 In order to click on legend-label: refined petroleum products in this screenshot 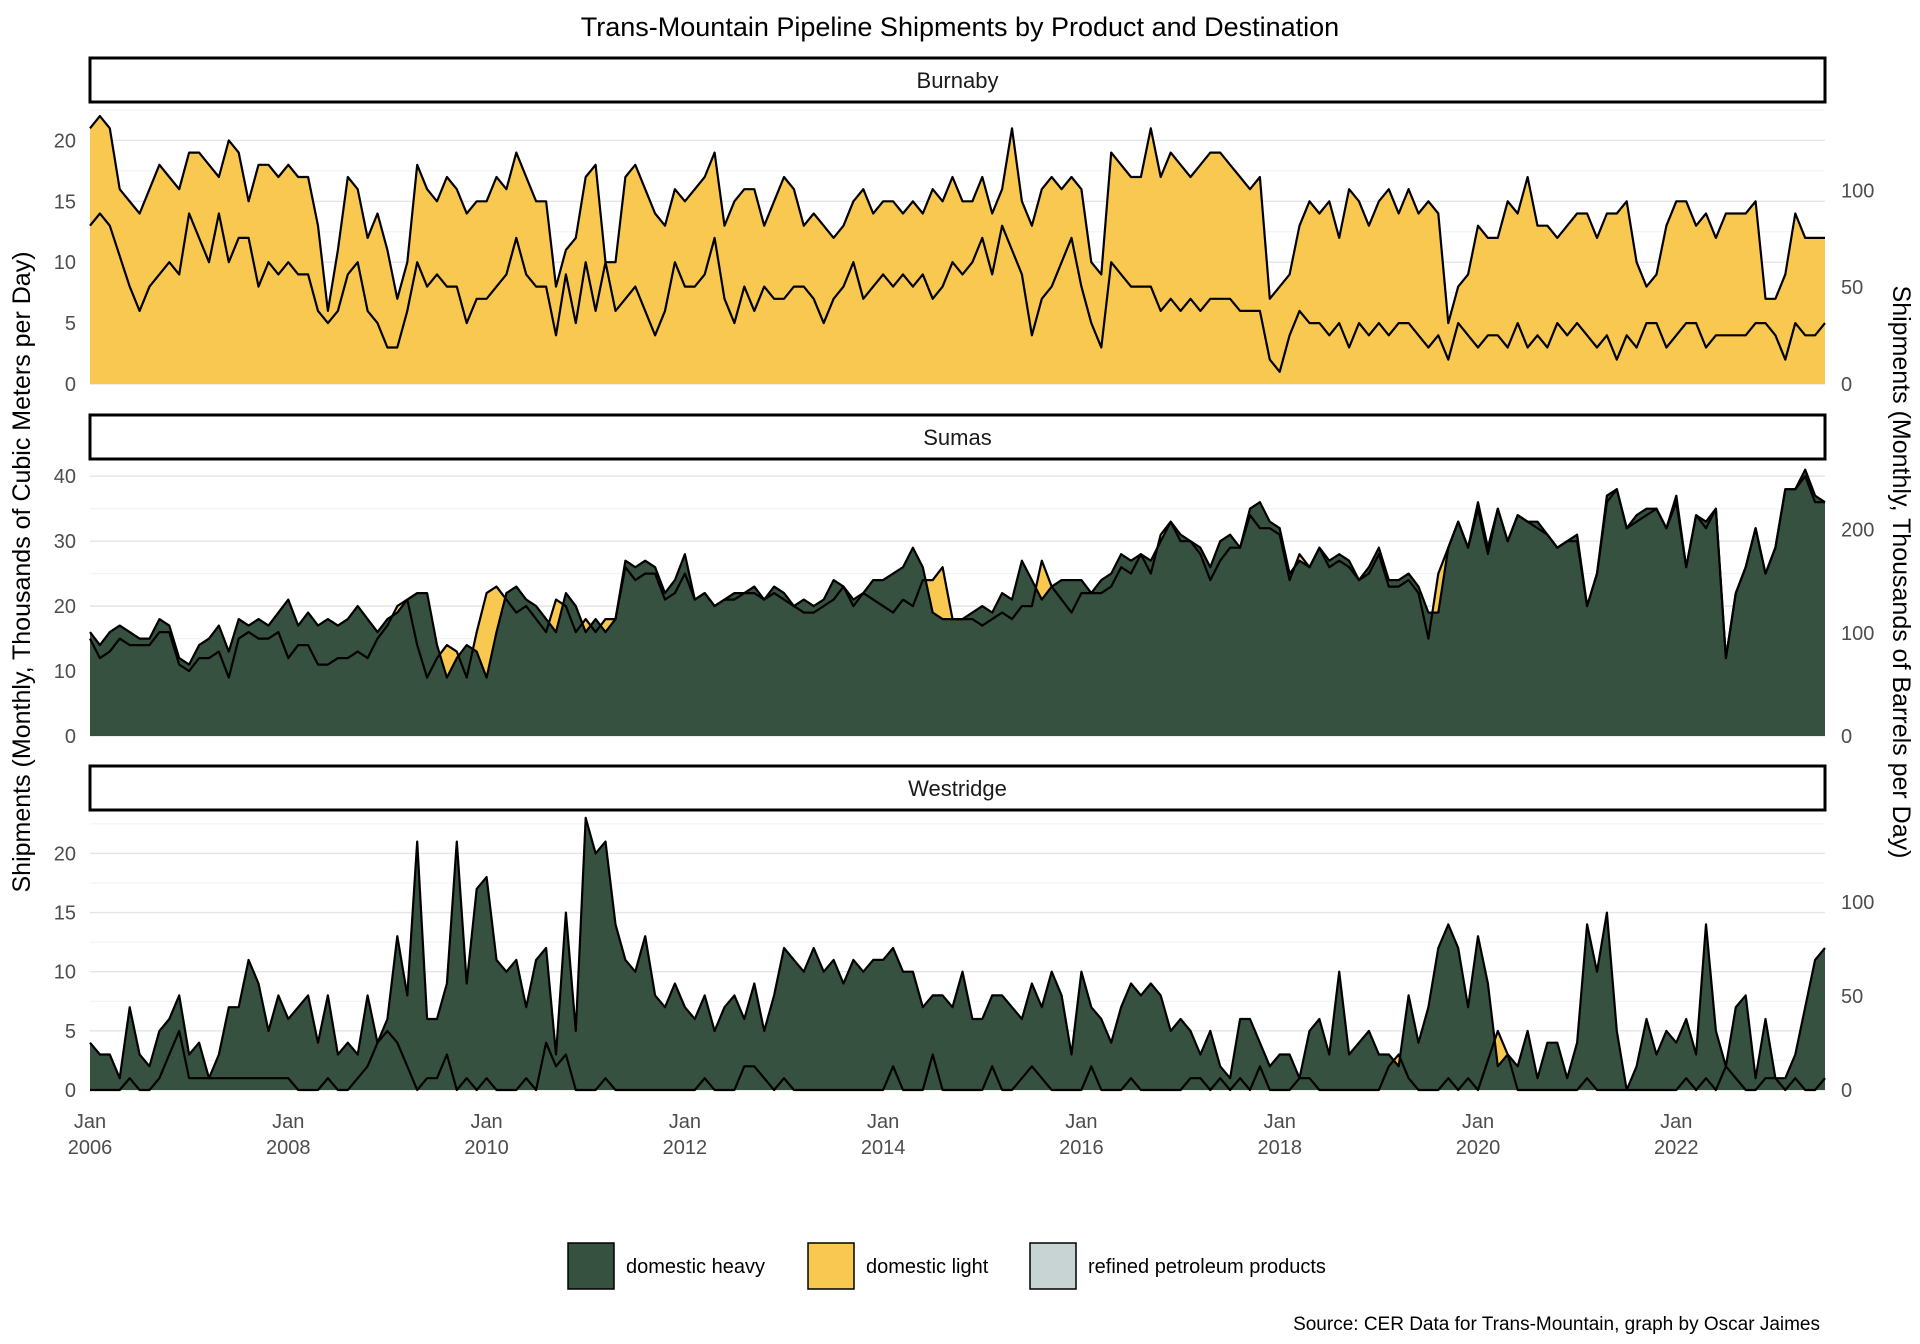, I will do `click(1207, 1267)`.